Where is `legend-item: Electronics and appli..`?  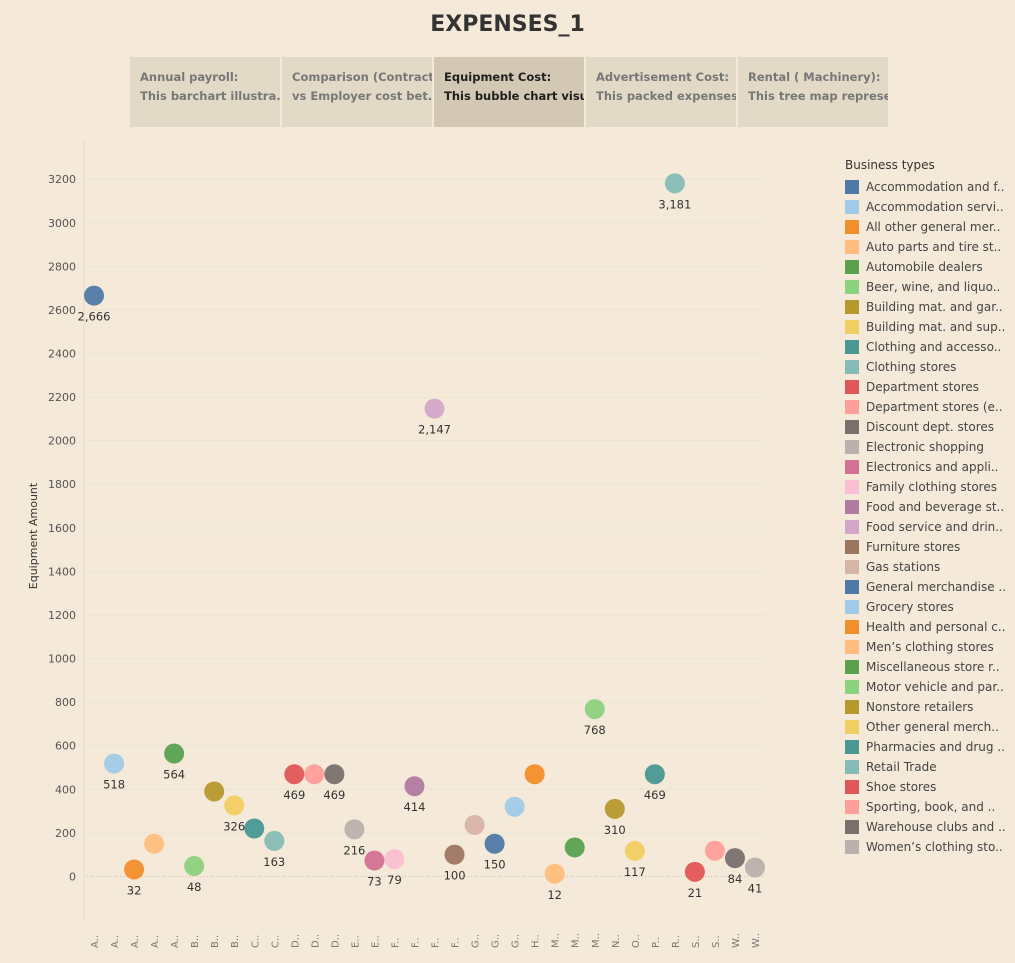 legend-item: Electronics and appli.. is located at coordinates (930, 467).